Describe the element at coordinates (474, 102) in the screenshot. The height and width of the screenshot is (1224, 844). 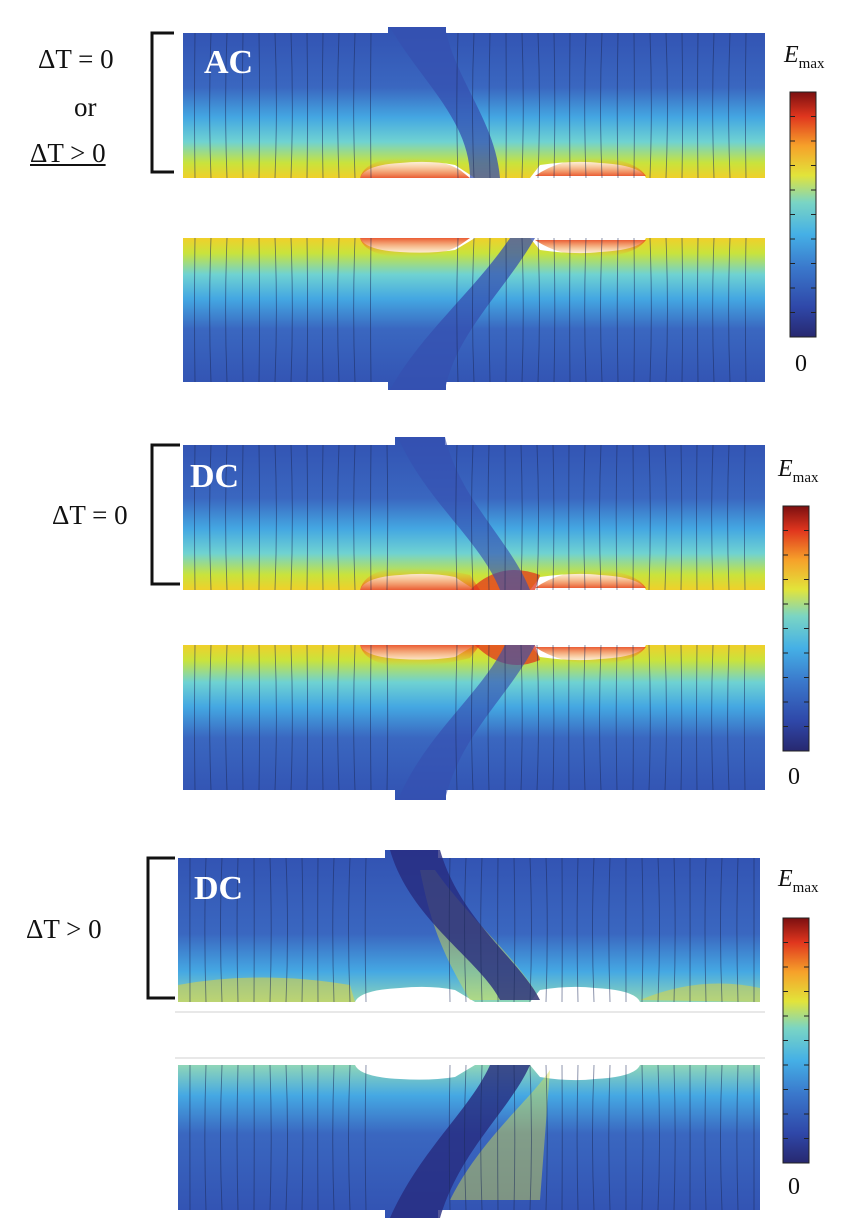
I see `ac-upper-strip` at that location.